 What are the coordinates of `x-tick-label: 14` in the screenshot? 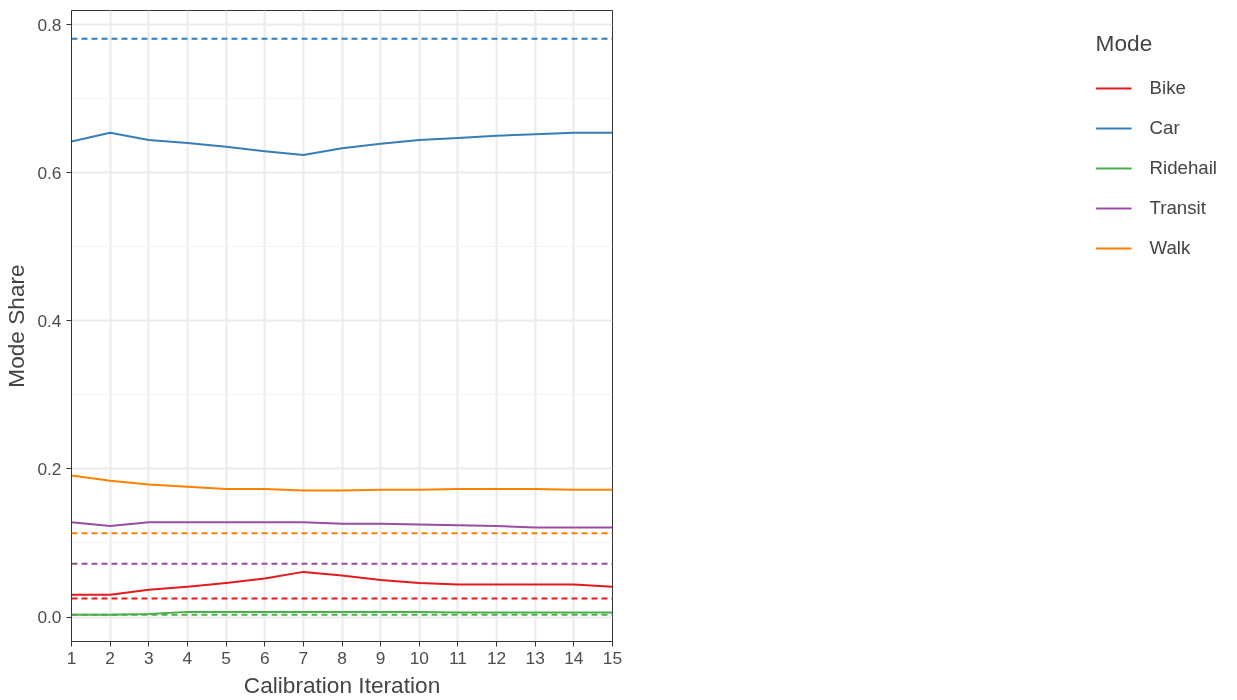 It's located at (574, 657).